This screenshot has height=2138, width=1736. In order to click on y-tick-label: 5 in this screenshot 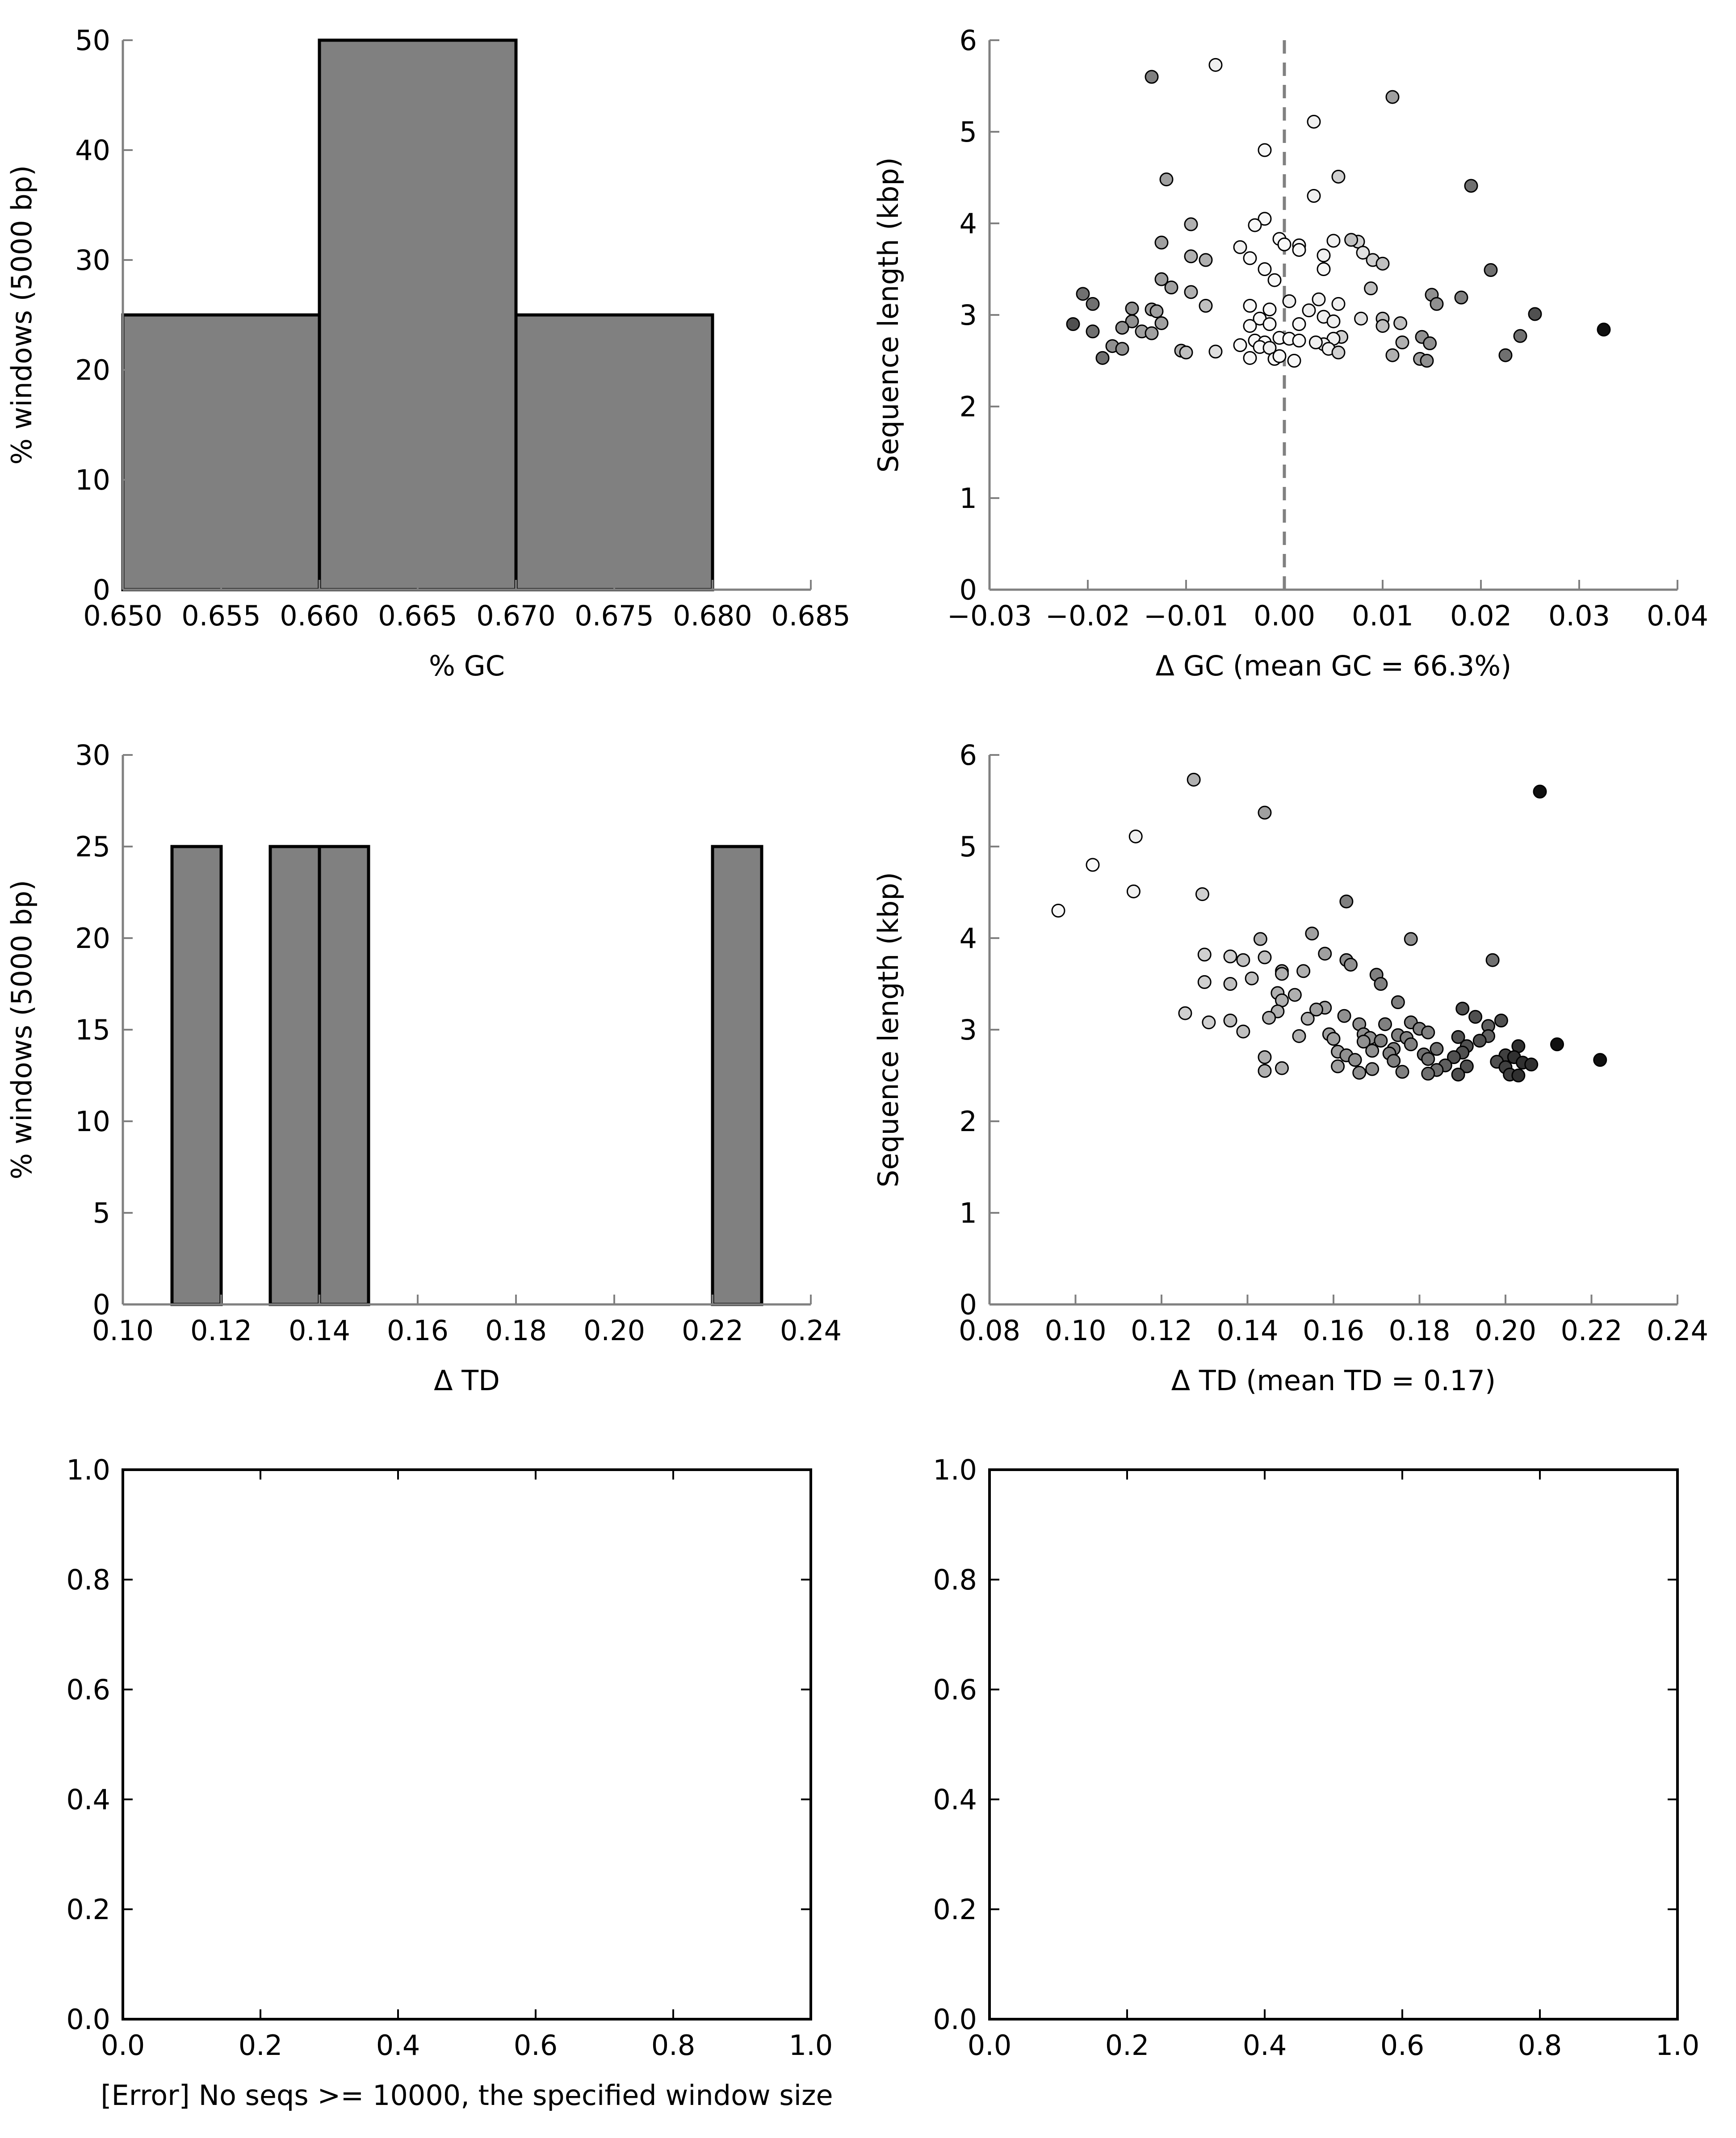, I will do `click(968, 847)`.